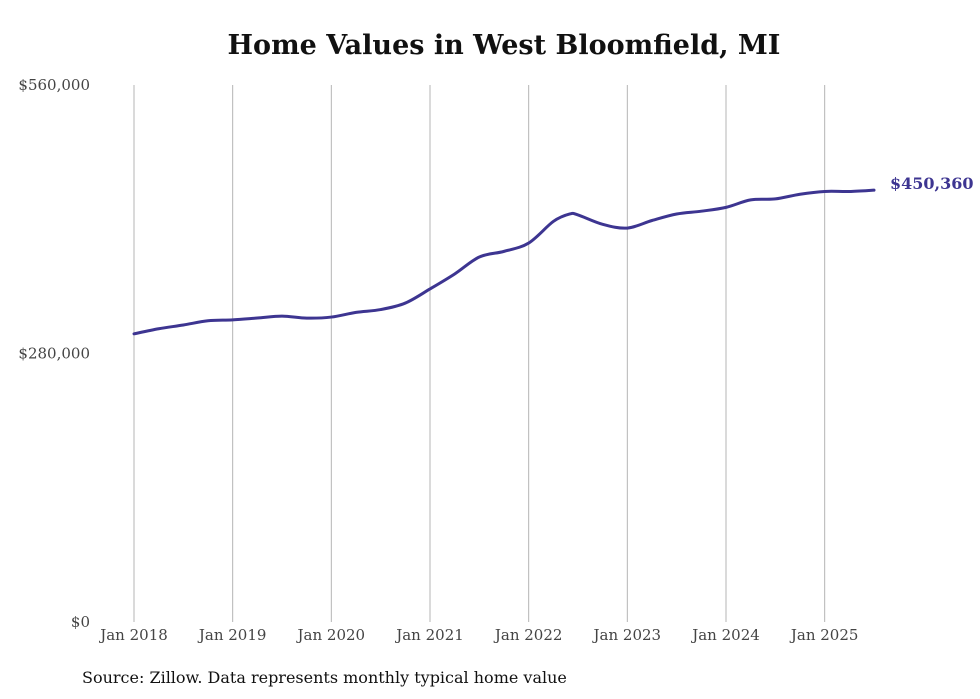  I want to click on x-tick-label: Jan 2025, so click(824, 635).